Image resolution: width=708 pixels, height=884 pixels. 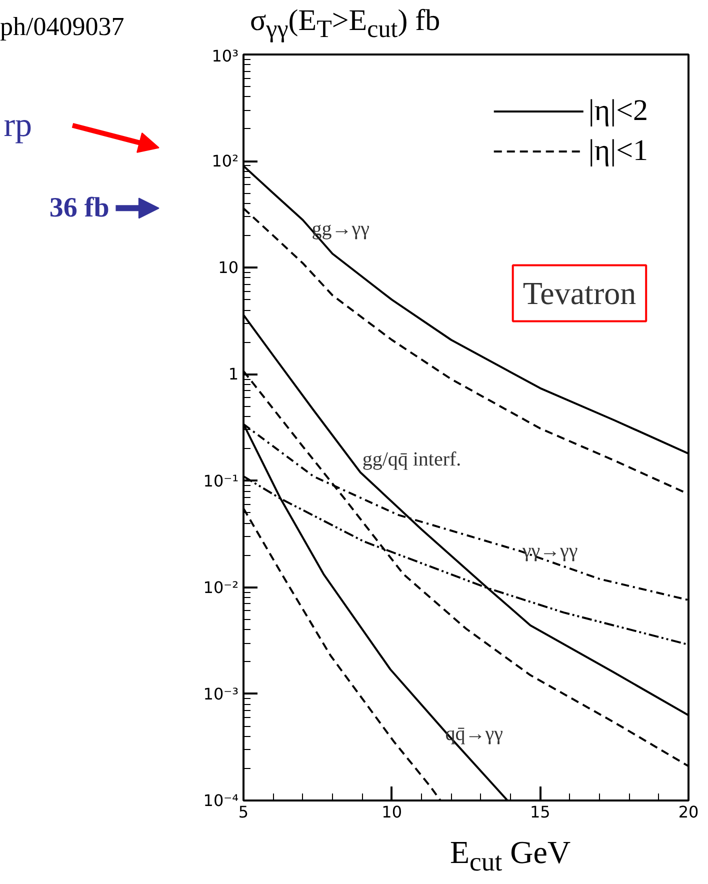 I want to click on y-tick-label: 10, so click(x=228, y=268).